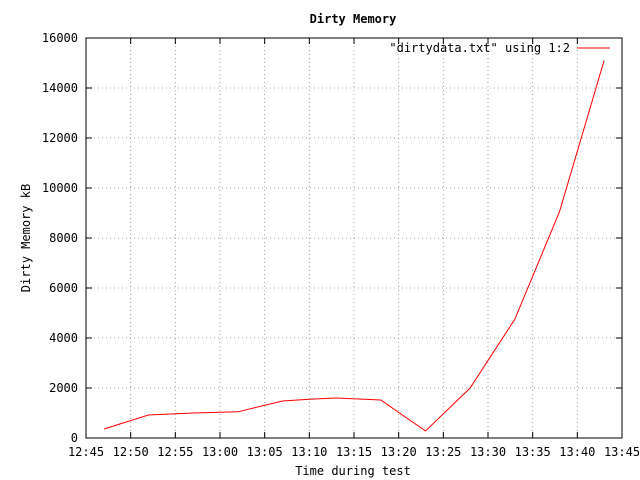 This screenshot has height=480, width=640. What do you see at coordinates (86, 452) in the screenshot?
I see `x-tick-label: 12:45` at bounding box center [86, 452].